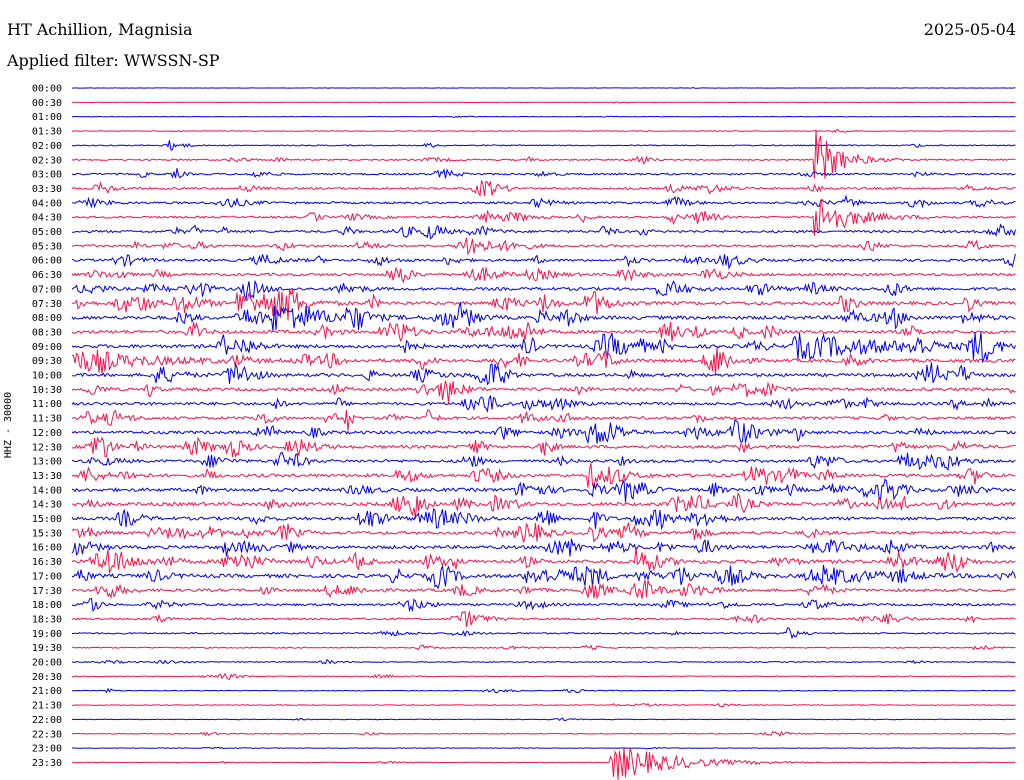 The width and height of the screenshot is (1024, 780). What do you see at coordinates (47, 89) in the screenshot?
I see `time-tick-label: 00:00` at bounding box center [47, 89].